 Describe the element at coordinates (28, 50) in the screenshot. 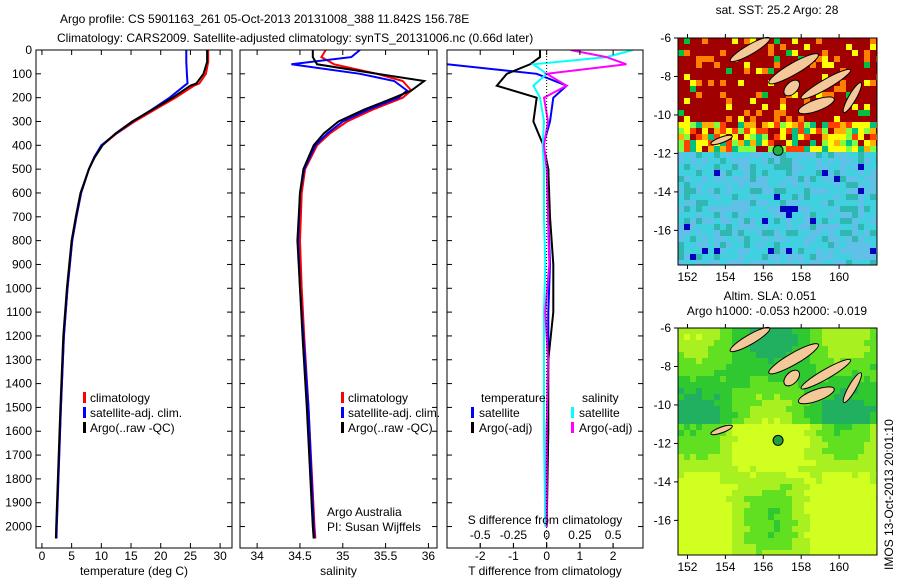

I see `y-tick-label: 0` at that location.